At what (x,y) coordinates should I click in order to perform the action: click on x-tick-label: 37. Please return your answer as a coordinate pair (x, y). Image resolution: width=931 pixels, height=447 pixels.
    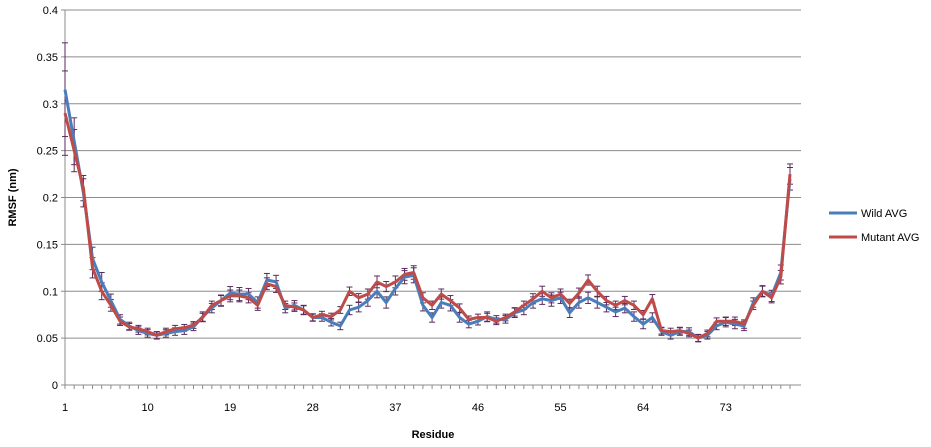
    Looking at the image, I should click on (395, 408).